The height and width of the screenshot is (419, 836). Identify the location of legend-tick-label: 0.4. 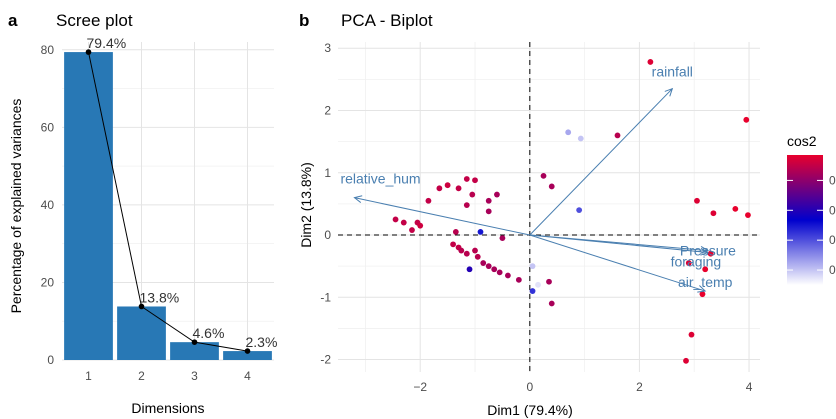
(832, 240).